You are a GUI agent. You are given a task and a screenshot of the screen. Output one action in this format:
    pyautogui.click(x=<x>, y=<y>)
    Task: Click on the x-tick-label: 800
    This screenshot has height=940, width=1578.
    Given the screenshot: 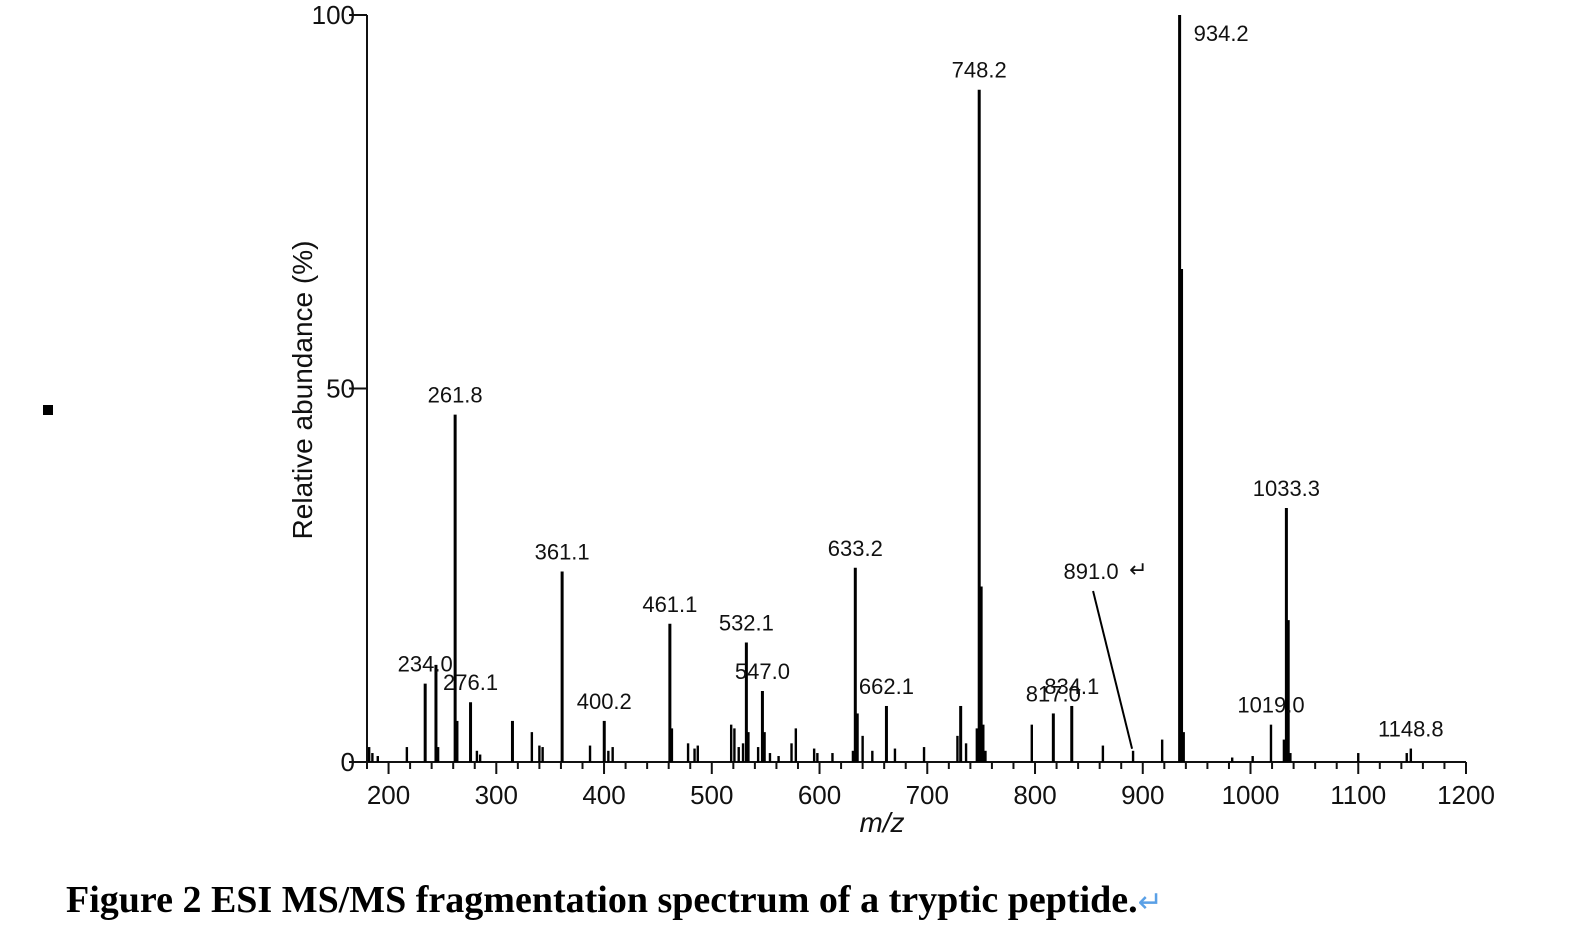 What is the action you would take?
    pyautogui.click(x=1034, y=795)
    